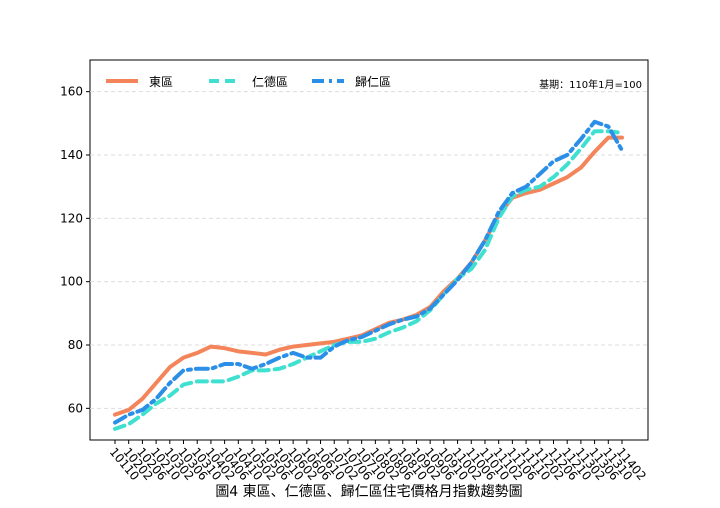 Image resolution: width=720 pixels, height=508 pixels. I want to click on chart-title: 圖4 東區、仁德區、歸仁區住宅價格月指數趨勢圖, so click(368, 491).